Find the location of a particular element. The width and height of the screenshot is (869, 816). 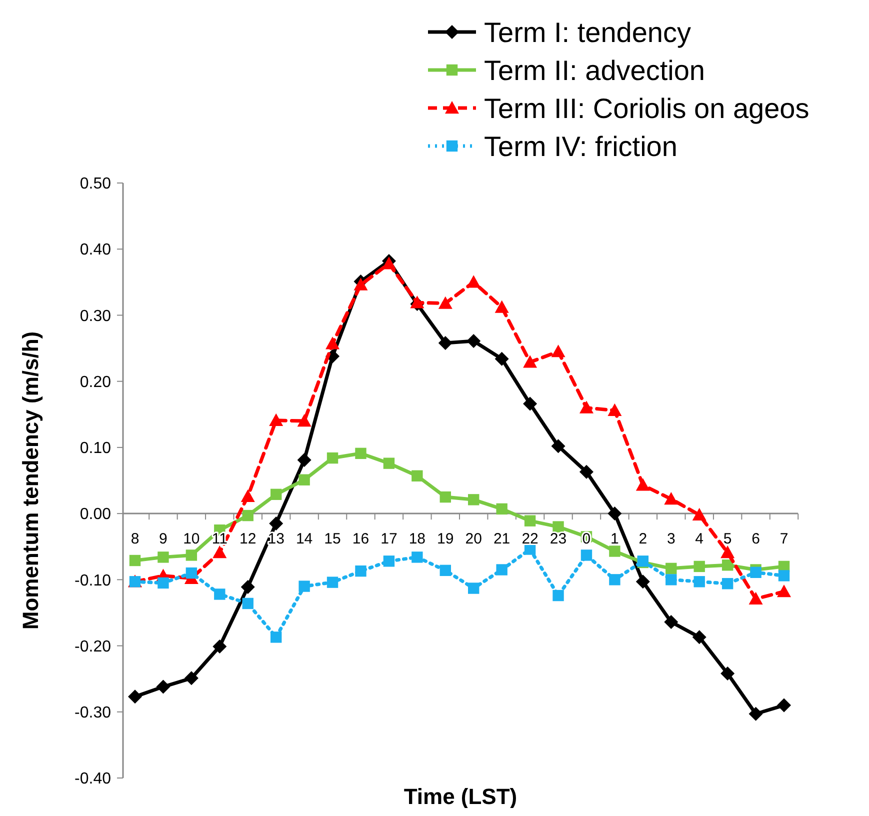

legend-label: Term IV: friction is located at coordinates (581, 146).